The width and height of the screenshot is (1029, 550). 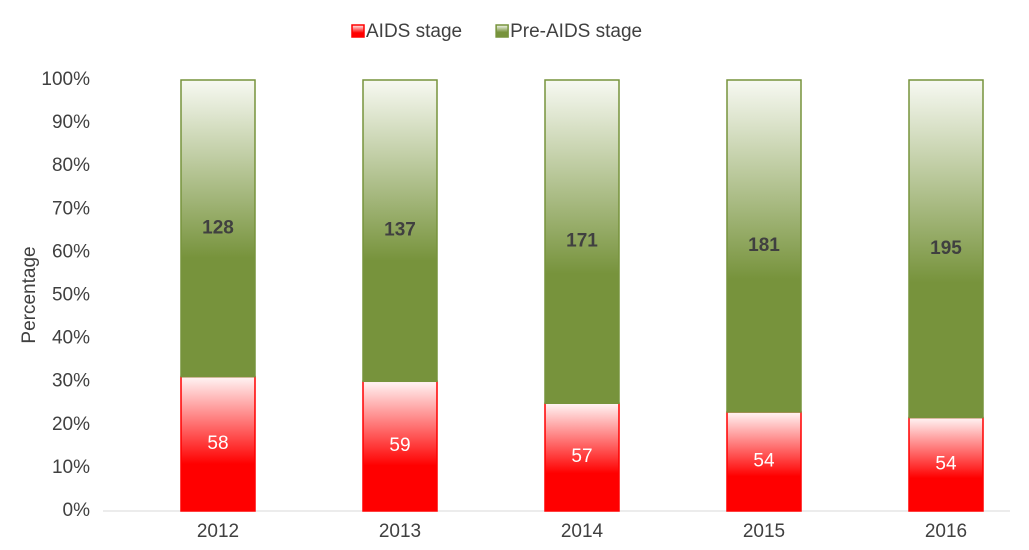 I want to click on y-tick-label: 50%, so click(x=71, y=295).